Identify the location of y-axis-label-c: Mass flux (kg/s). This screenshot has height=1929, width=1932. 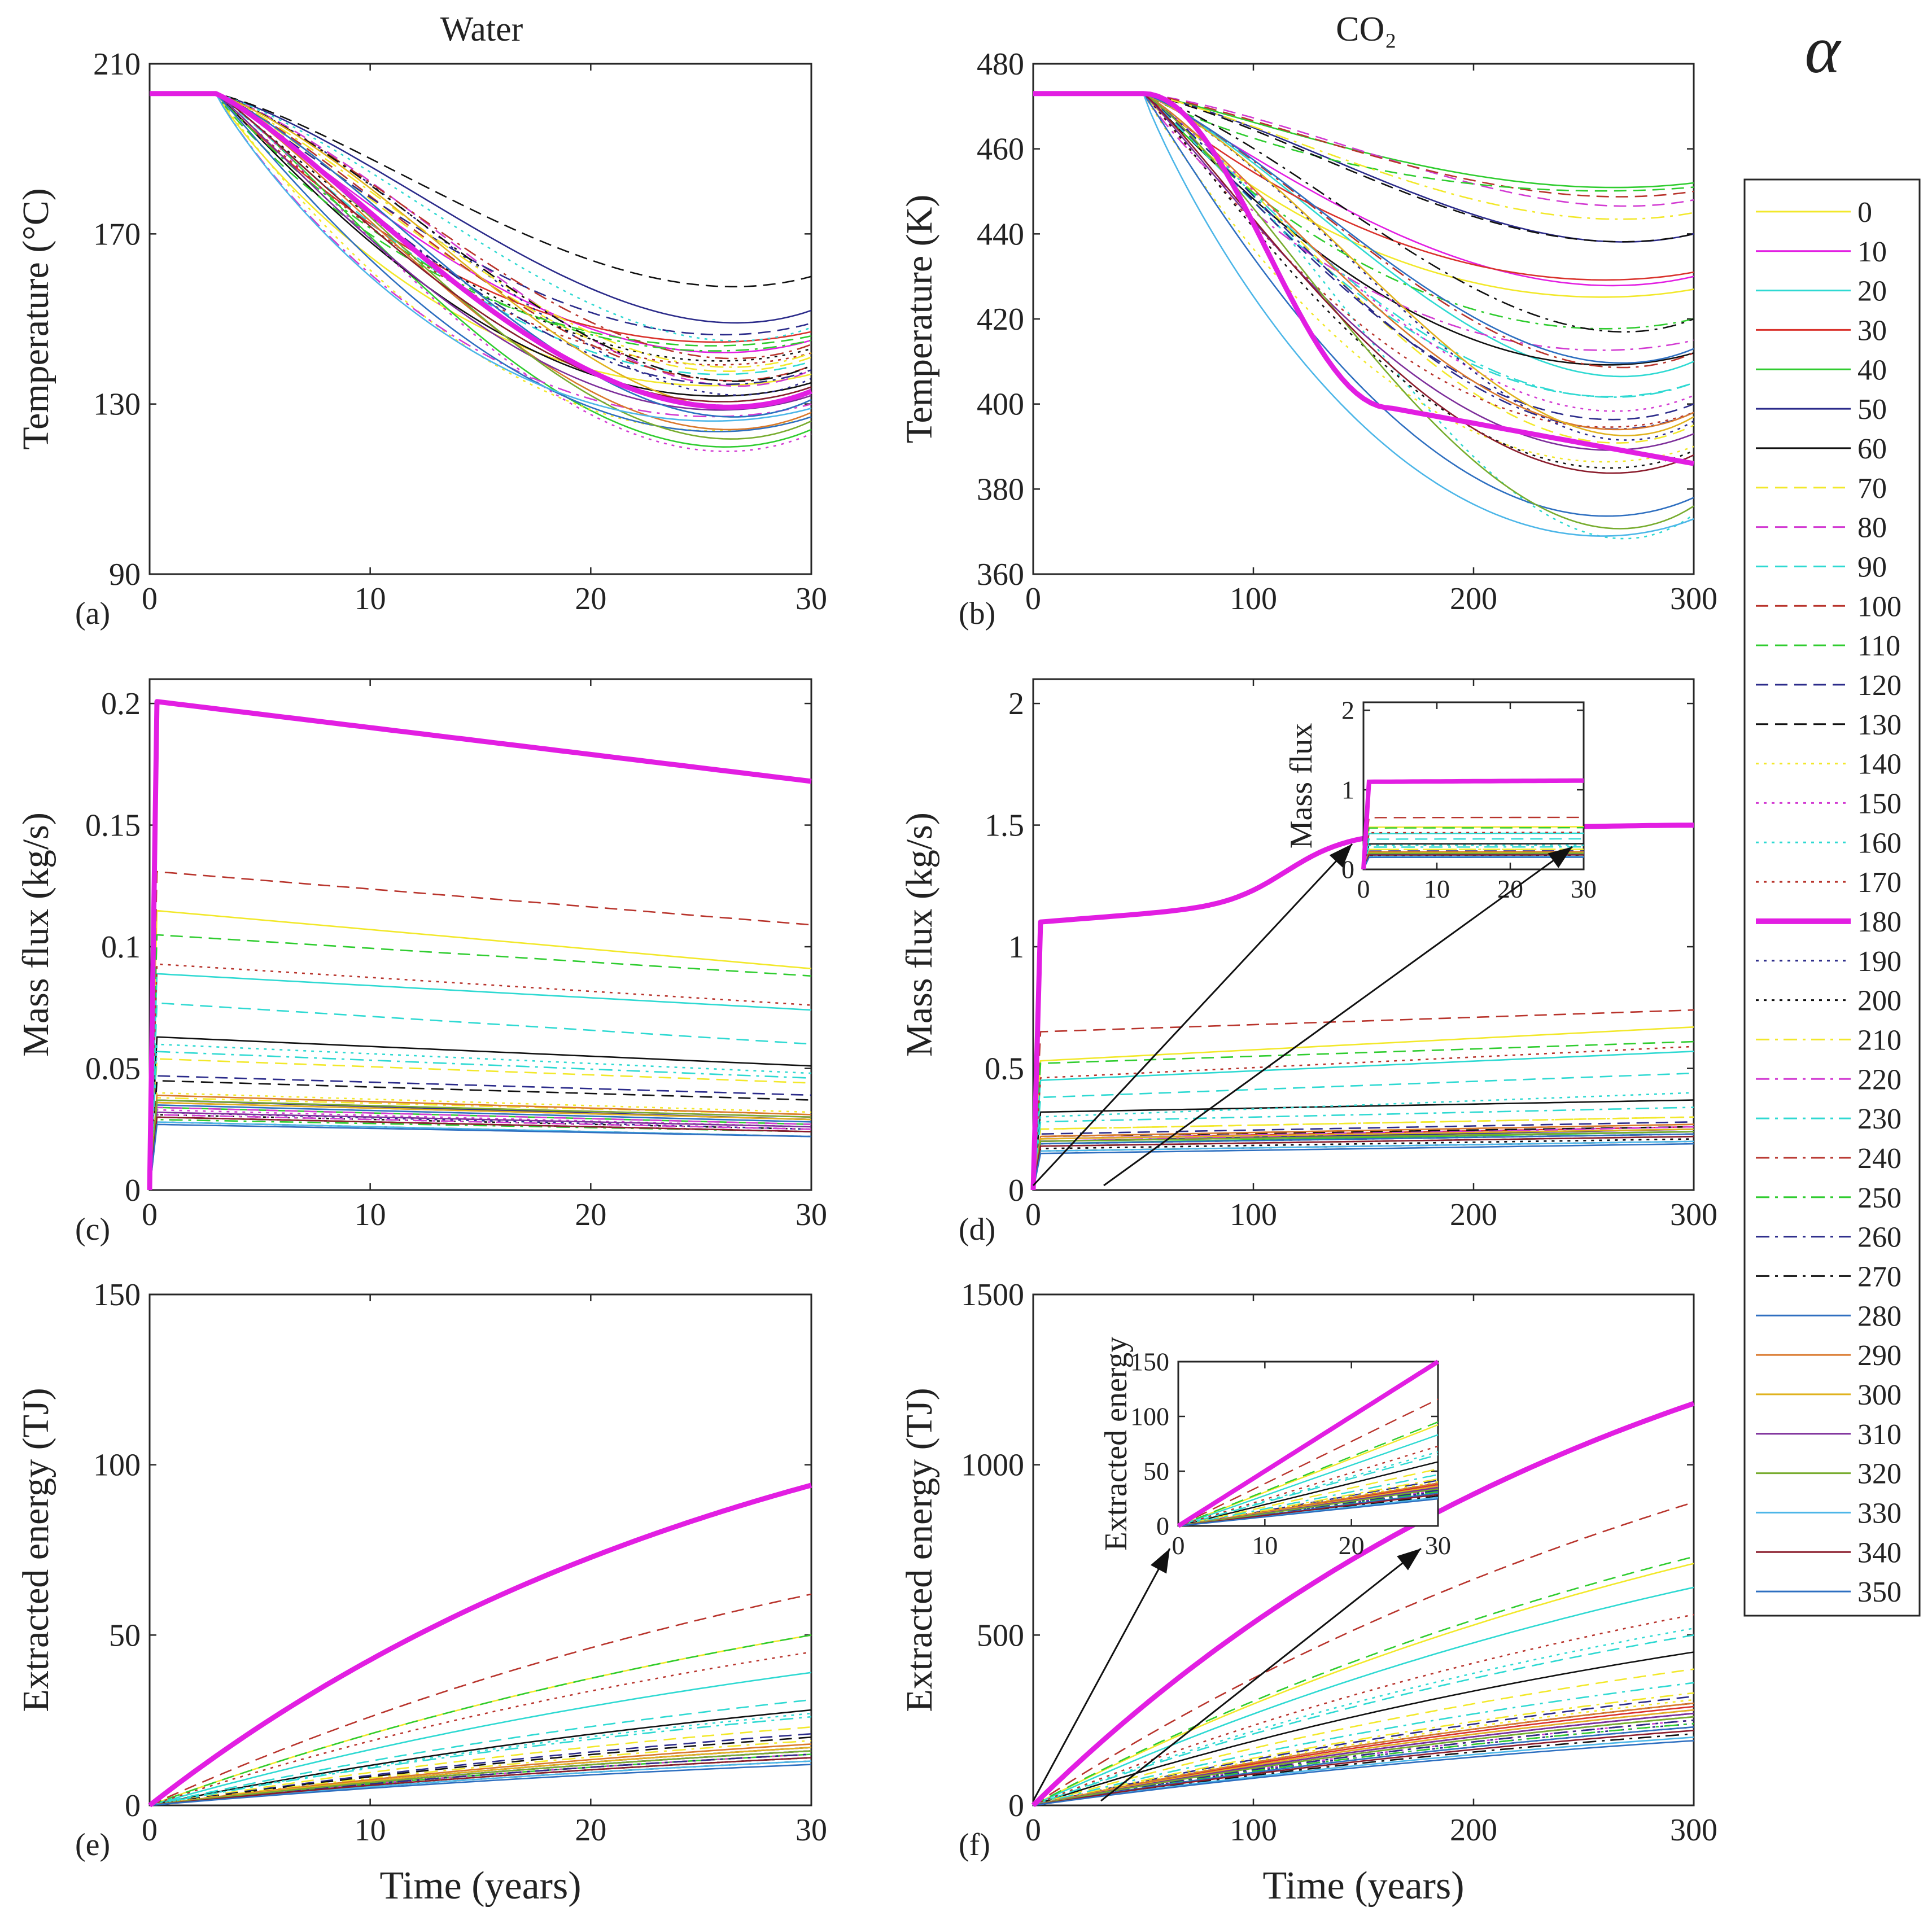
(36, 935).